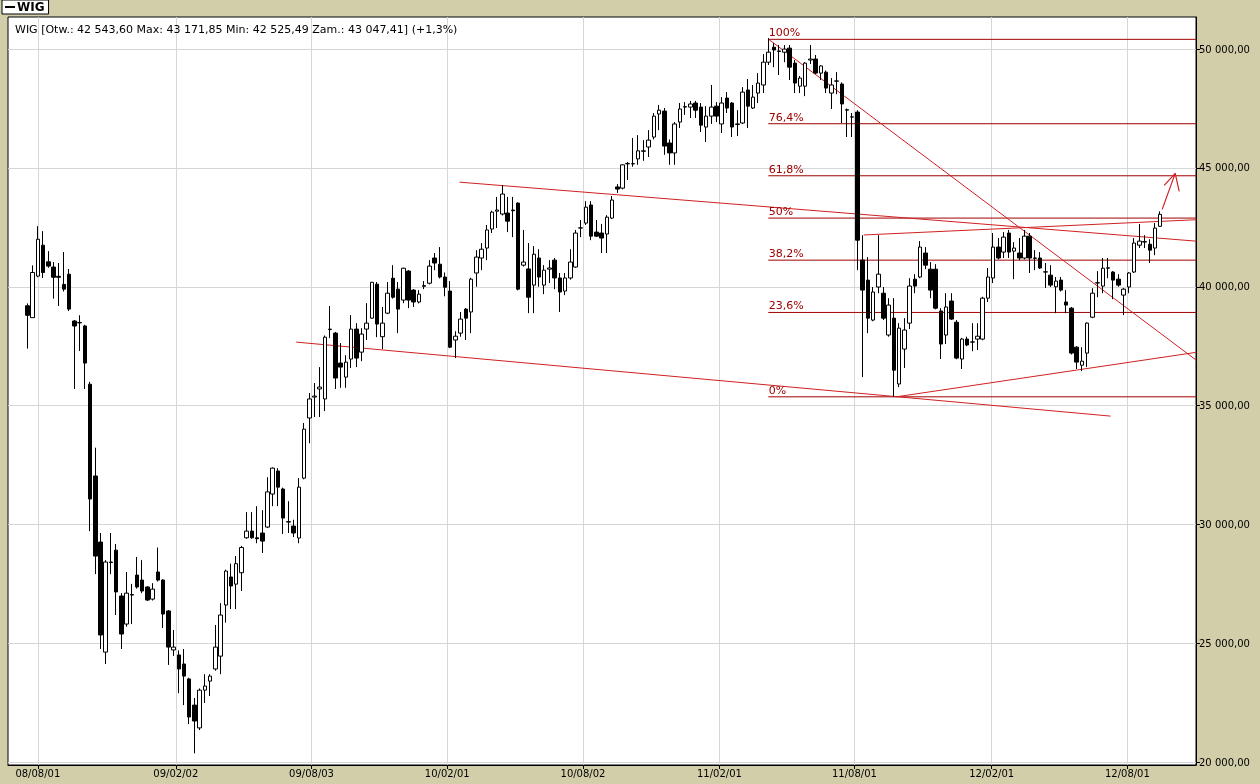 The height and width of the screenshot is (784, 1260). What do you see at coordinates (786, 117) in the screenshot?
I see `series-label: 76,4%` at bounding box center [786, 117].